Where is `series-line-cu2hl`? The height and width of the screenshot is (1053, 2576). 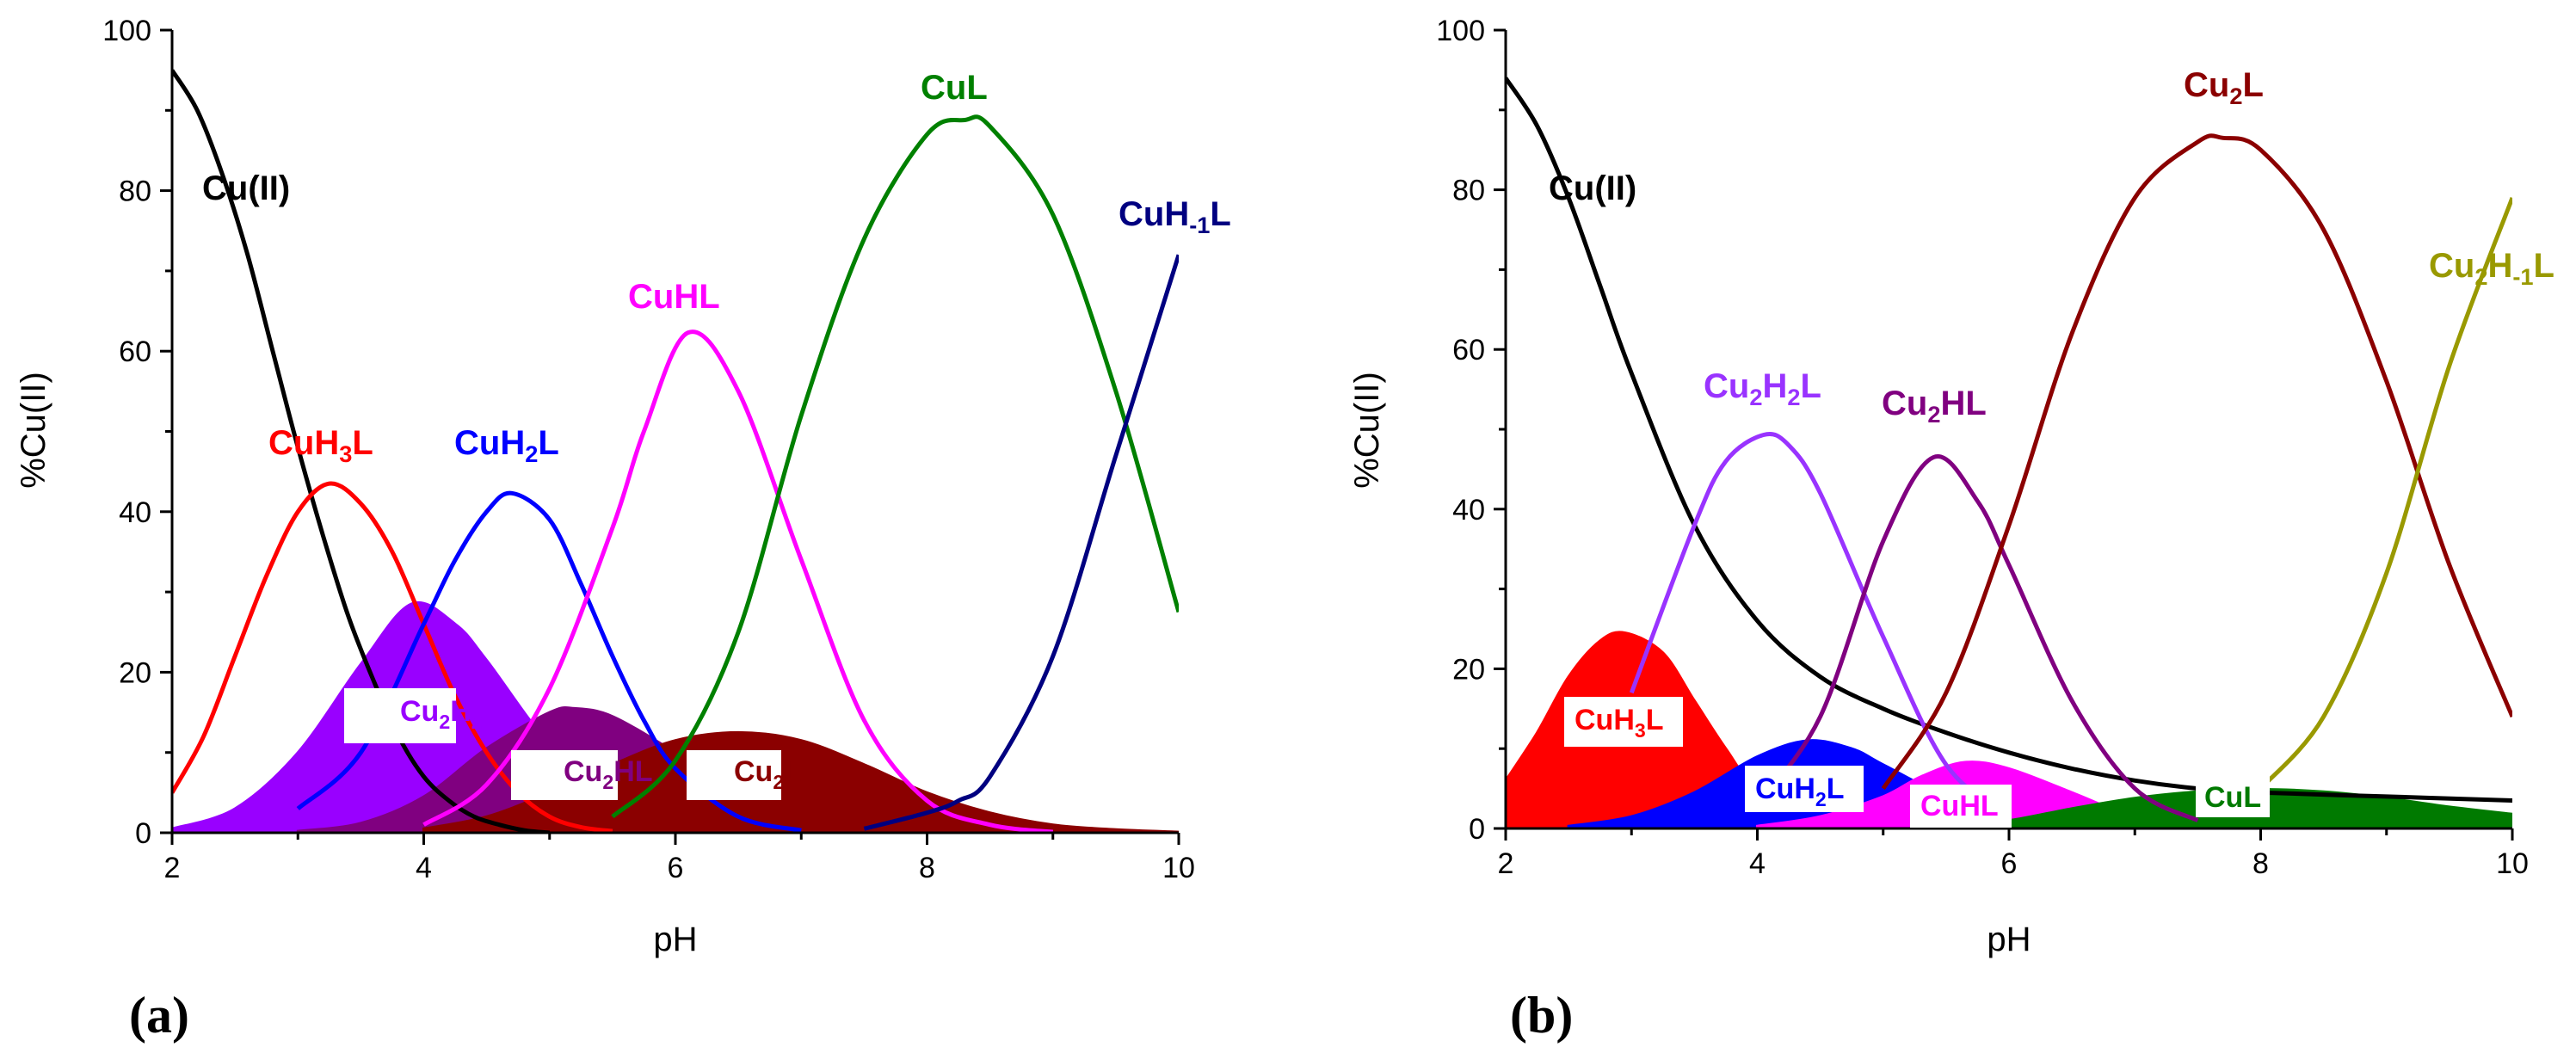
series-line-cu2hl is located at coordinates (1977, 638).